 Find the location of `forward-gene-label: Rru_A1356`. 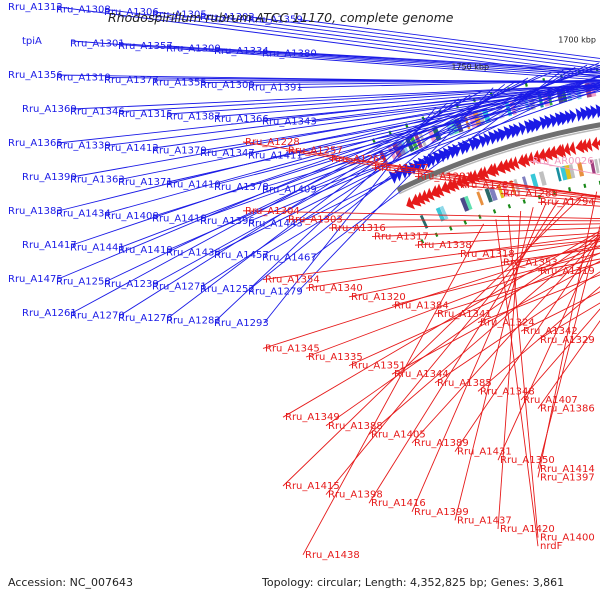

forward-gene-label: Rru_A1356 is located at coordinates (35, 75).